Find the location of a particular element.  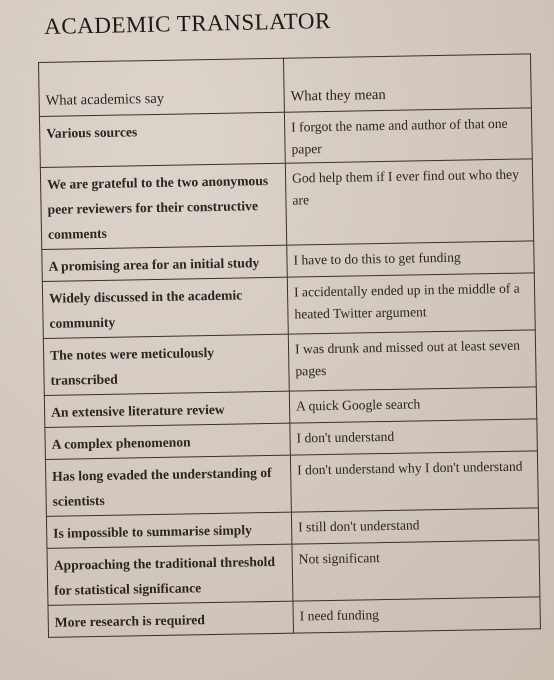

academic-phrase: The notes were meticulously transcribed is located at coordinates (166, 365).